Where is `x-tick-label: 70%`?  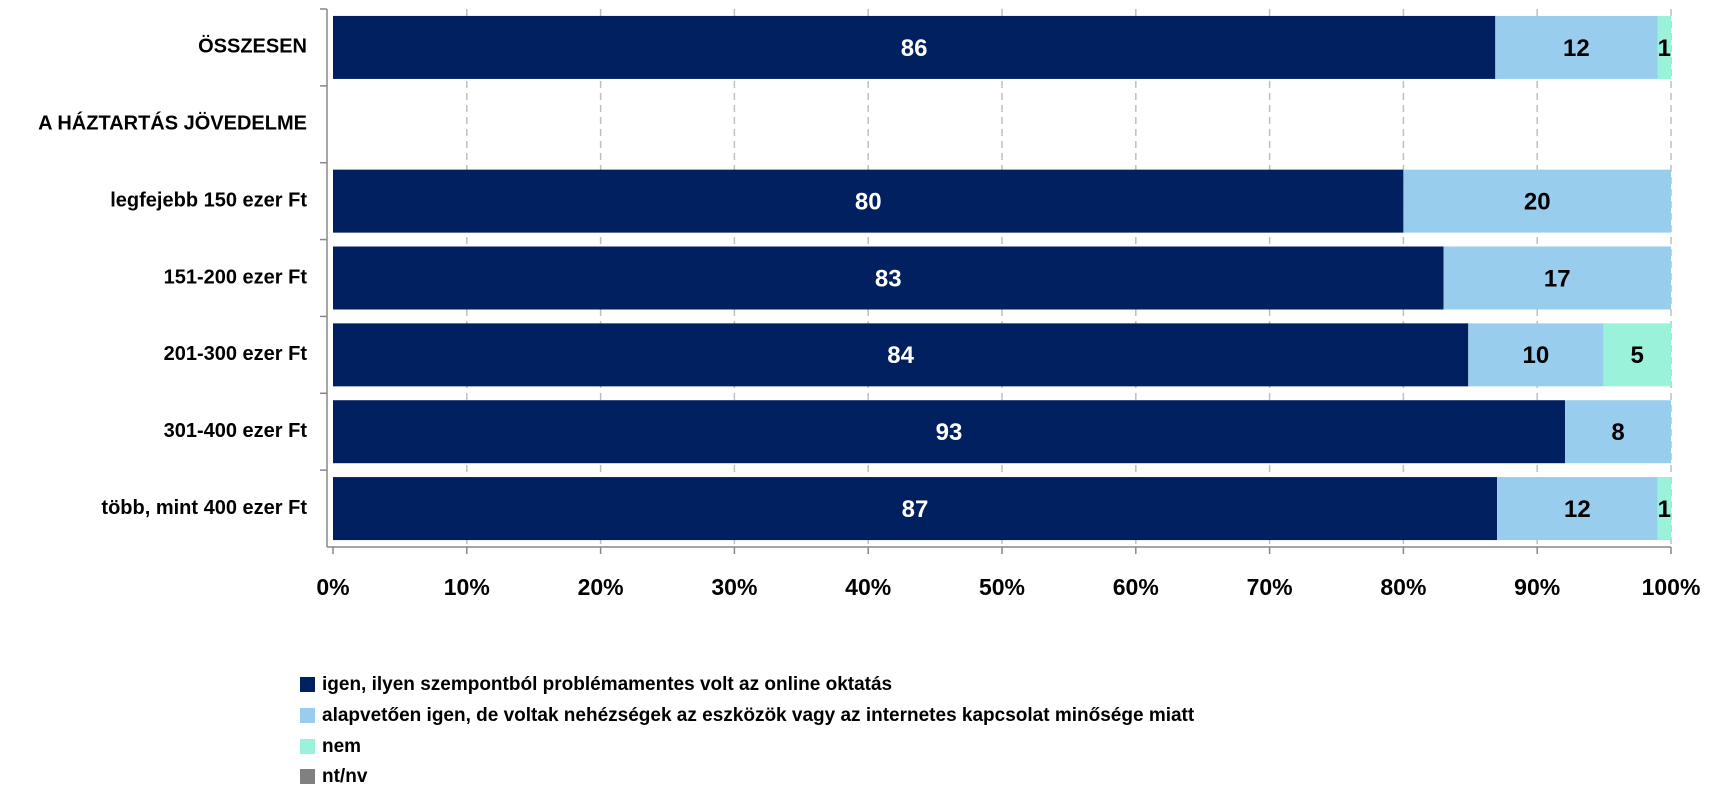 x-tick-label: 70% is located at coordinates (1270, 587).